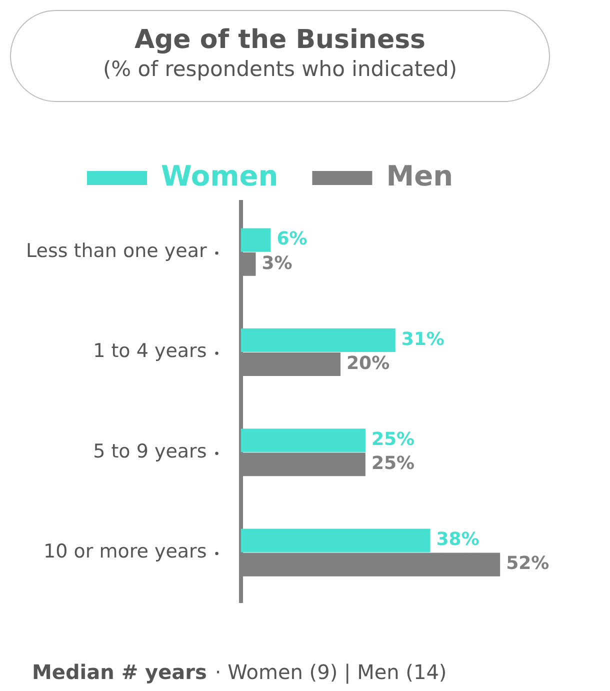 The image size is (610, 691). What do you see at coordinates (528, 563) in the screenshot?
I see `data-label: 52%` at bounding box center [528, 563].